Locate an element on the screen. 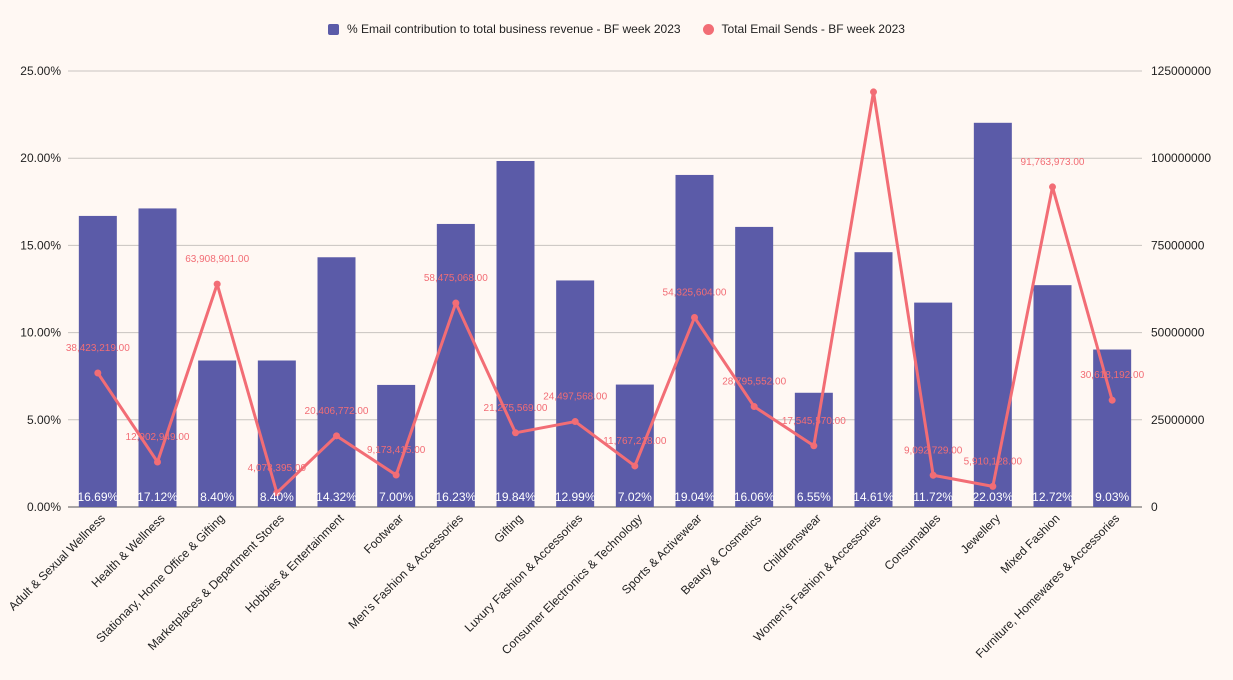  line-data-label: 12,902,949.00 is located at coordinates (158, 437).